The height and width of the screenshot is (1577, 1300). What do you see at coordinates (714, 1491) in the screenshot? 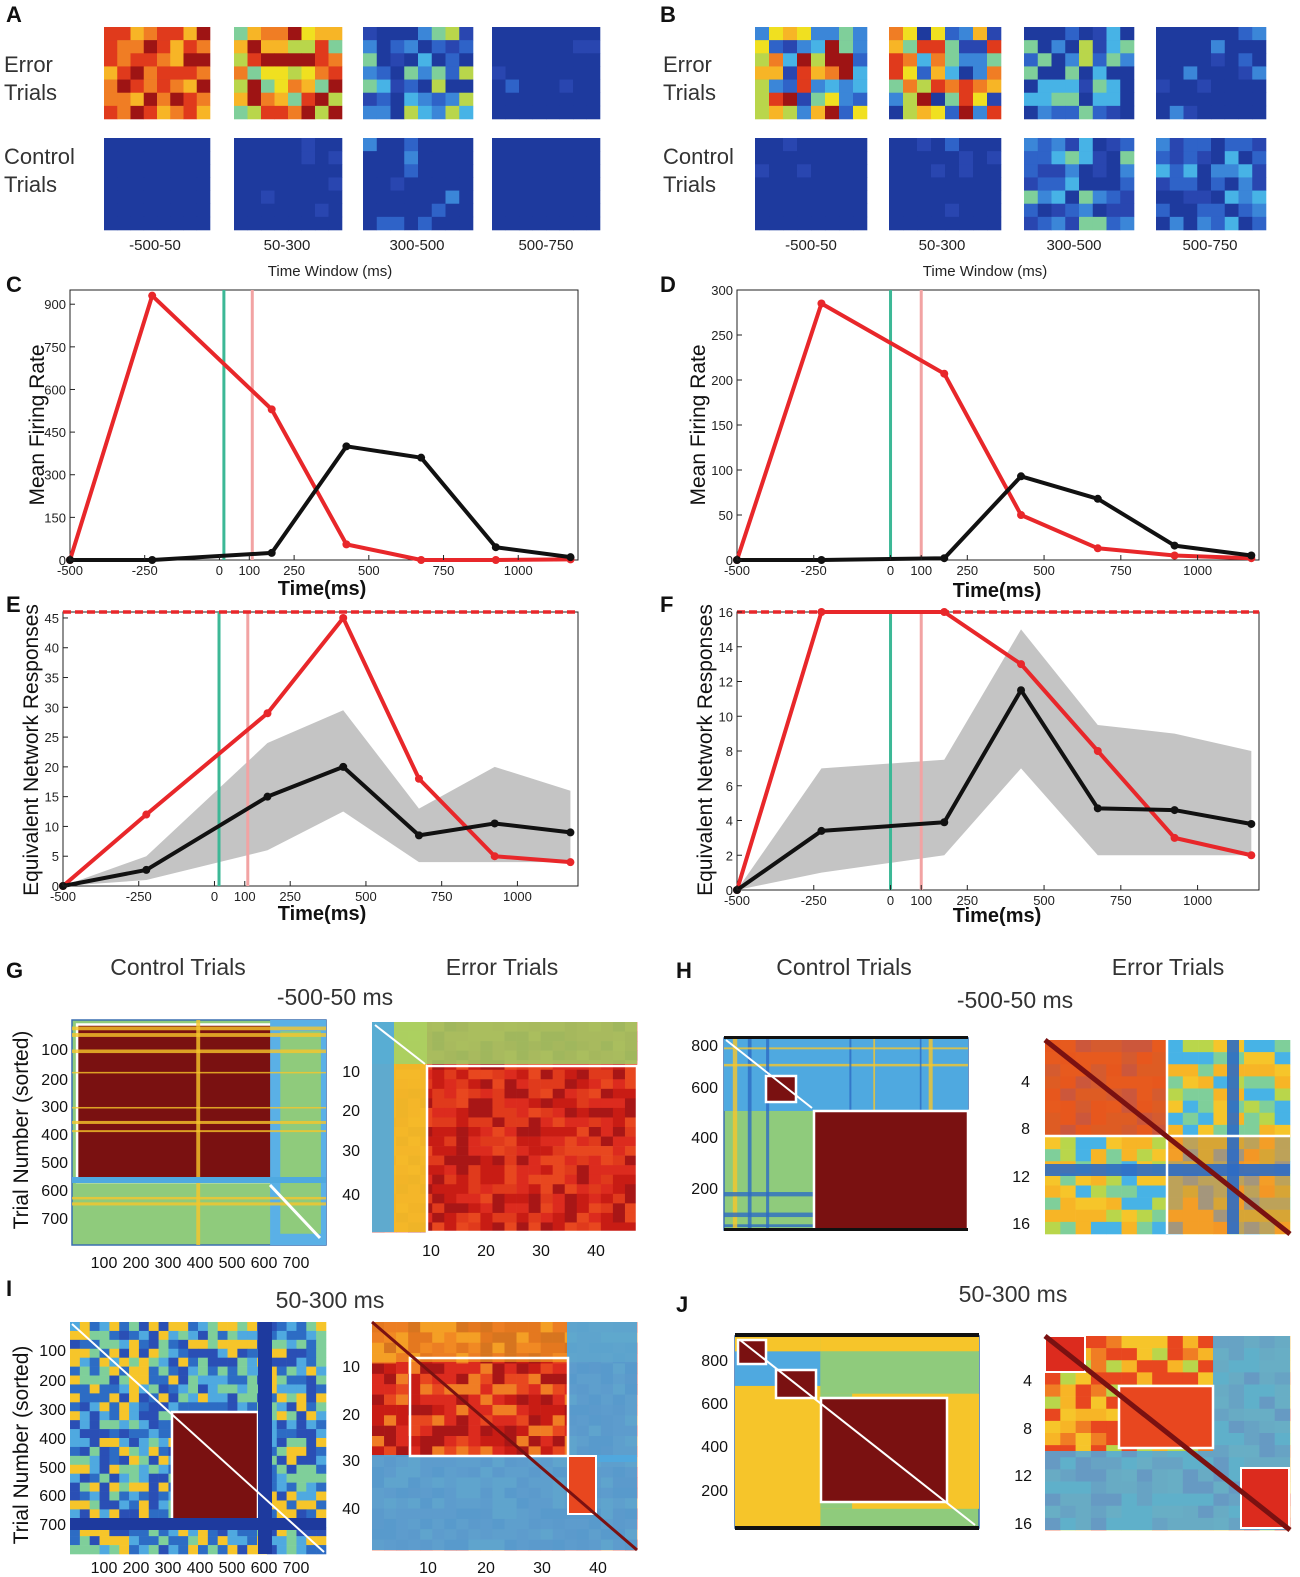
I see `matrix-y-tick: 200` at bounding box center [714, 1491].